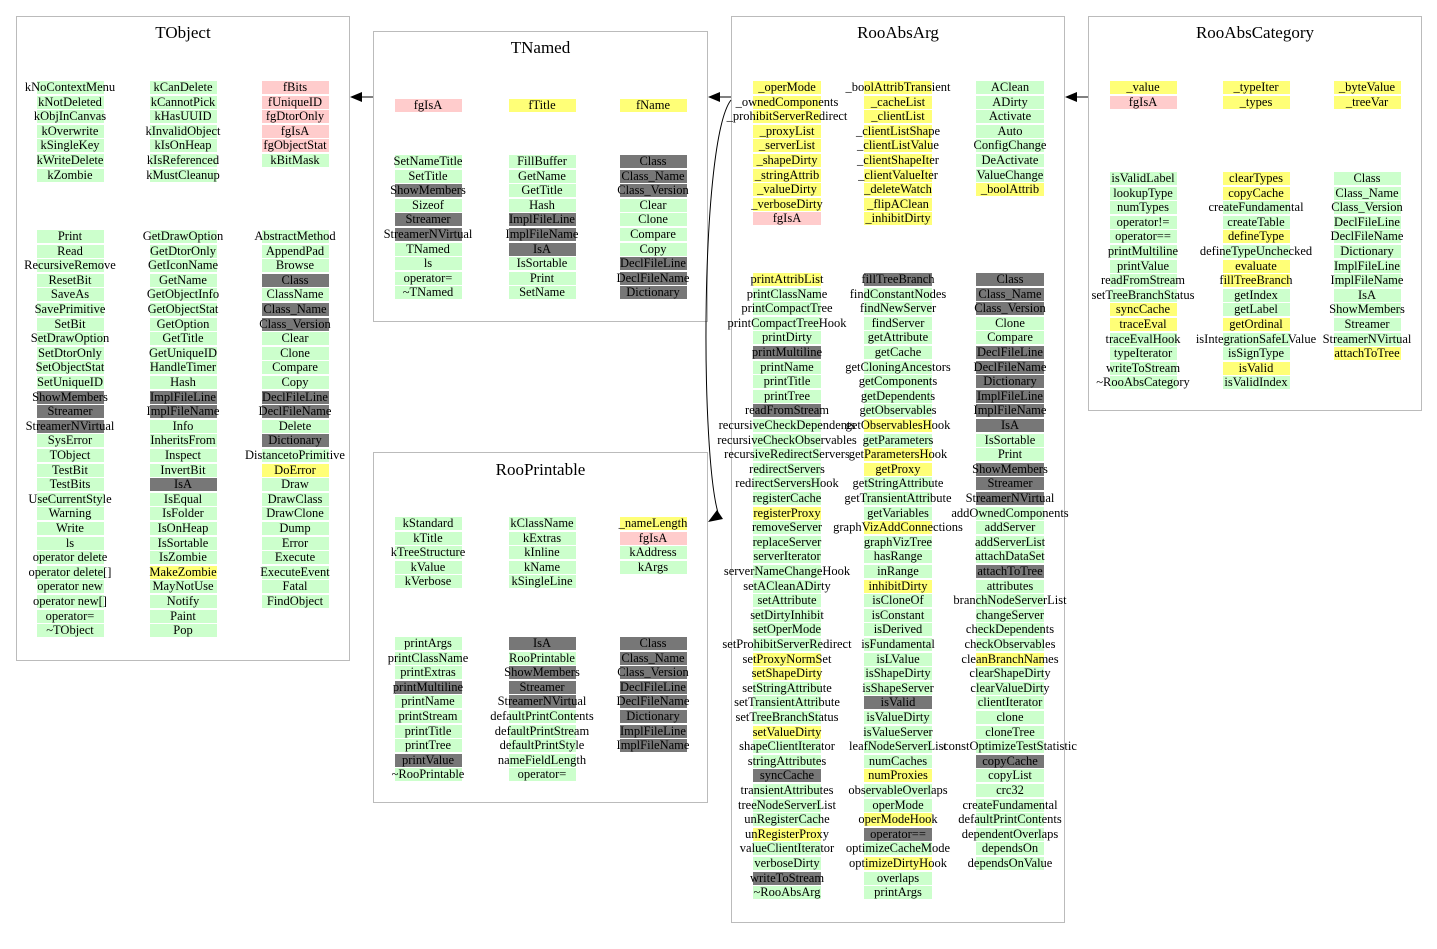 The image size is (1437, 949). What do you see at coordinates (1010, 659) in the screenshot?
I see `member-item: cleanBranchNames` at bounding box center [1010, 659].